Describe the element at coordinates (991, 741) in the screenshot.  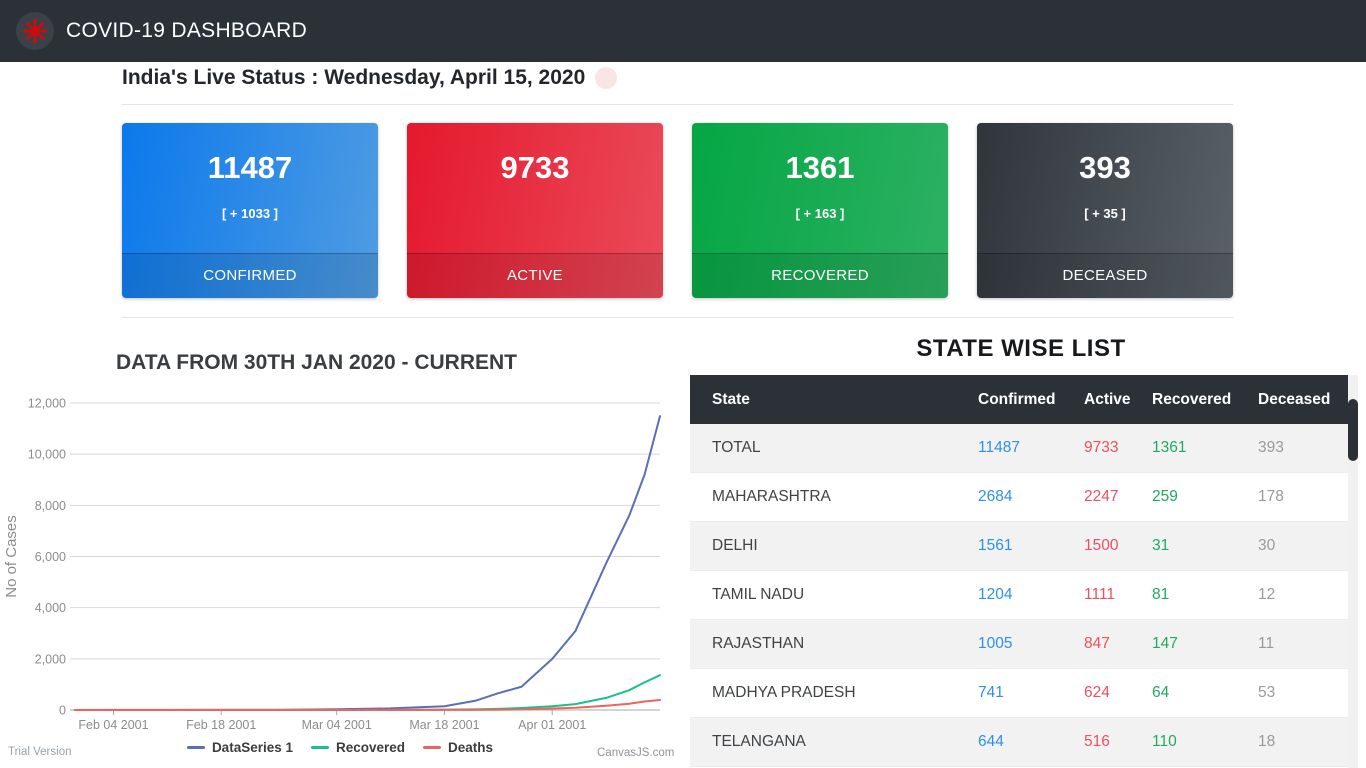
I see `cell-confirmed: 644` at that location.